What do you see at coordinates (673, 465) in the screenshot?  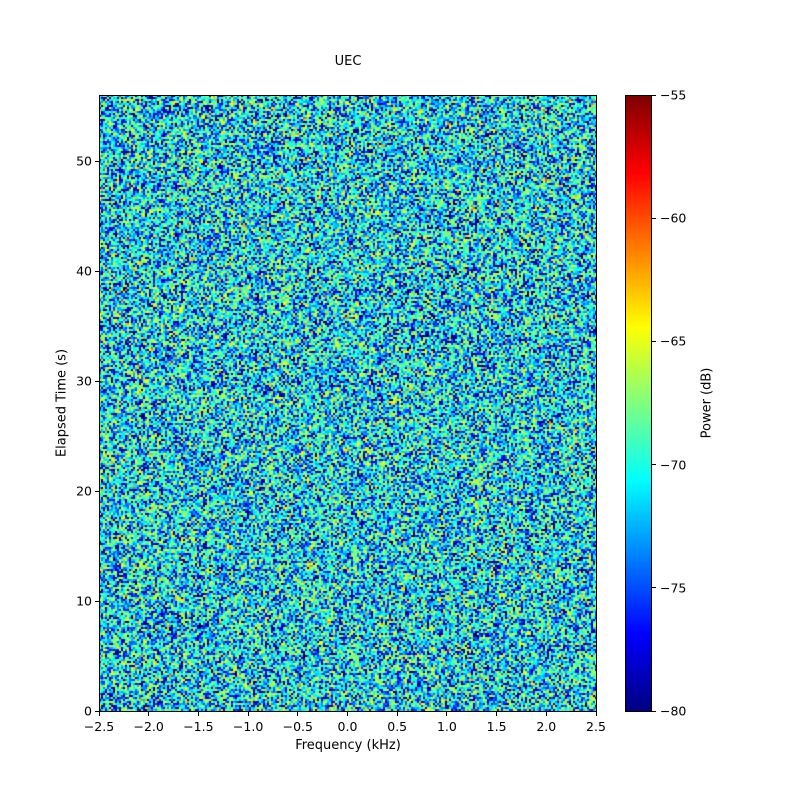 I see `colorbar-tick-label: −70` at bounding box center [673, 465].